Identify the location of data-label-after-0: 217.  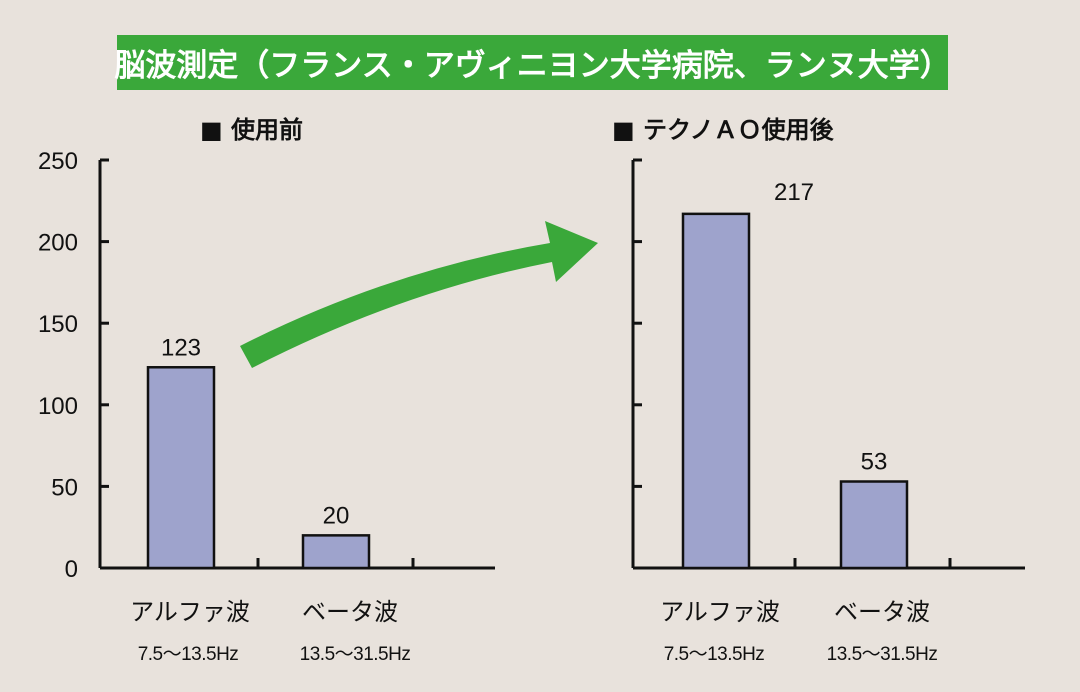
(794, 192).